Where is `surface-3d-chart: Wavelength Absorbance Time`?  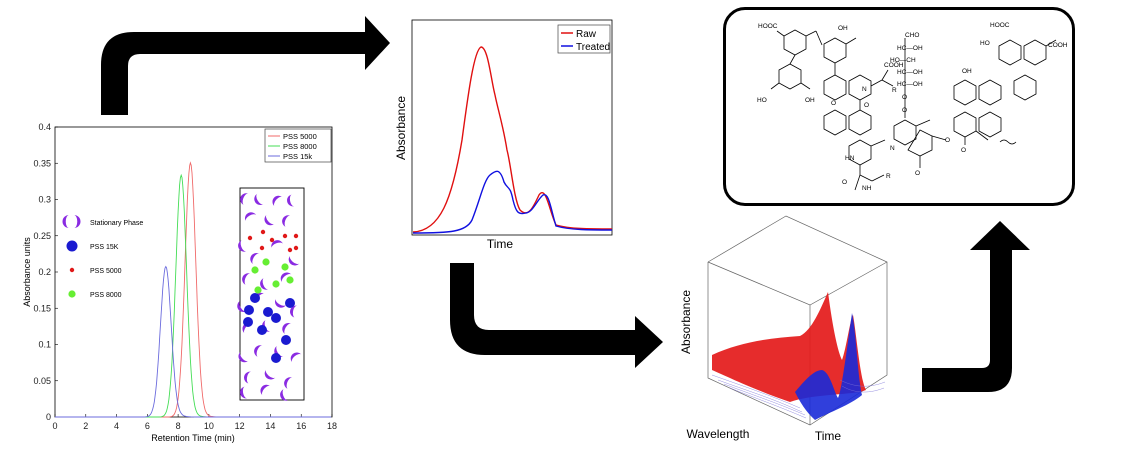 surface-3d-chart: Wavelength Absorbance Time is located at coordinates (784, 329).